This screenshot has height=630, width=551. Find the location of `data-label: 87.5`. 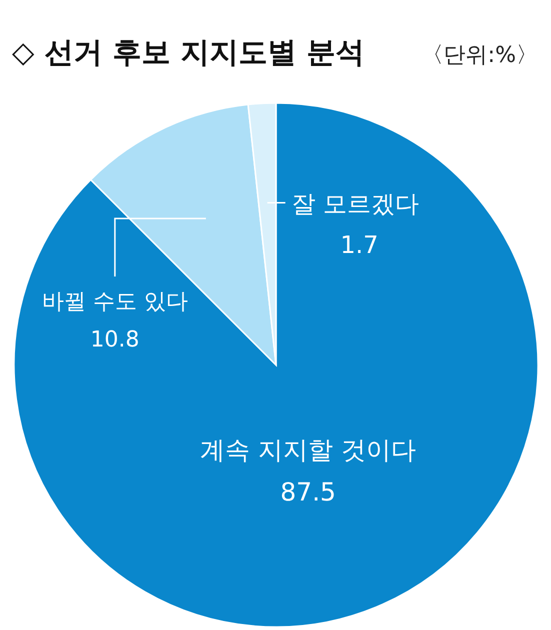

data-label: 87.5 is located at coordinates (308, 492).